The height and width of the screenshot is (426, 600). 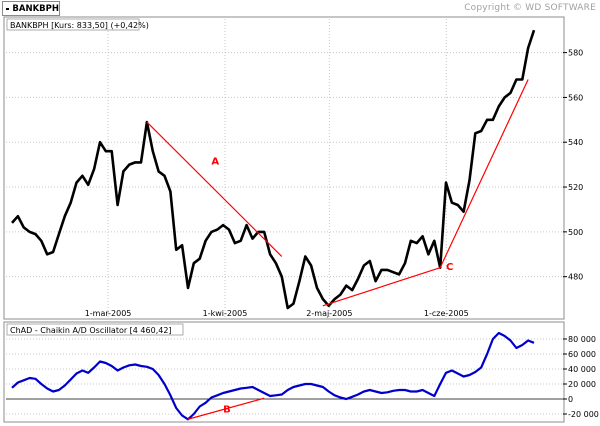 What do you see at coordinates (329, 313) in the screenshot?
I see `x-axis-date-label: 2-maj-2005` at bounding box center [329, 313].